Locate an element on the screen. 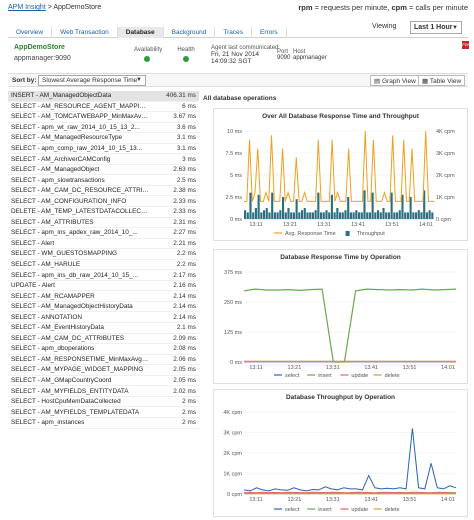 Image resolution: width=474 pixels, height=520 pixels. operation-row: SELECT - ANNOTATION 2.14 ms is located at coordinates (103, 318).